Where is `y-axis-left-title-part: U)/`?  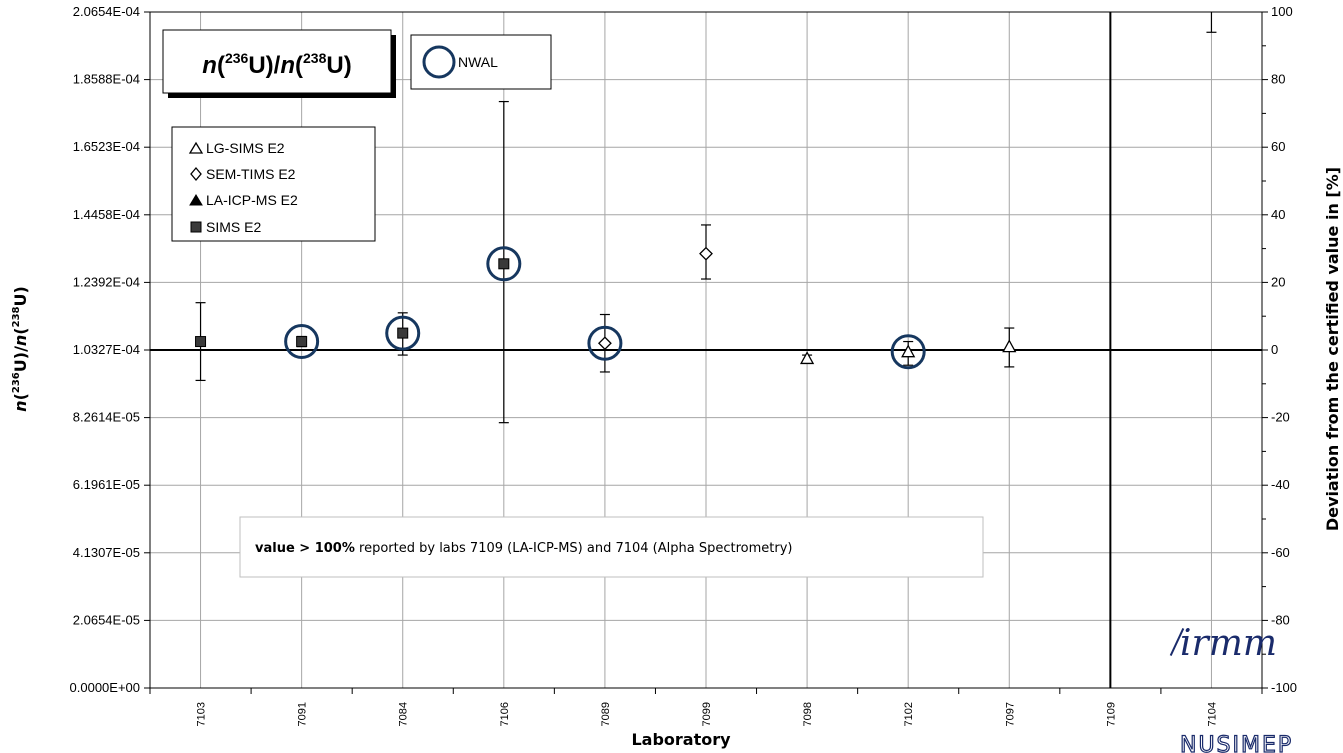 y-axis-left-title-part: U)/ is located at coordinates (20, 359).